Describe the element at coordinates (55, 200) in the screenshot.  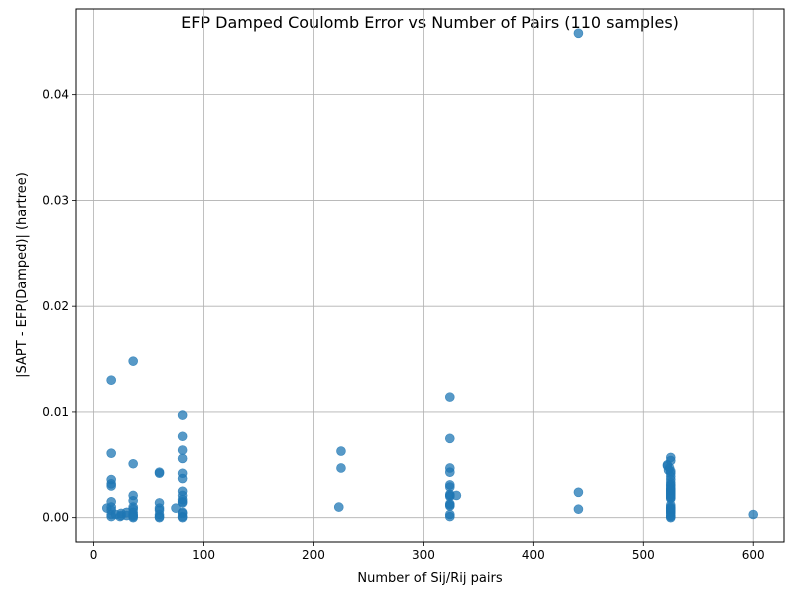
I see `y-tick-label: 0.03` at that location.